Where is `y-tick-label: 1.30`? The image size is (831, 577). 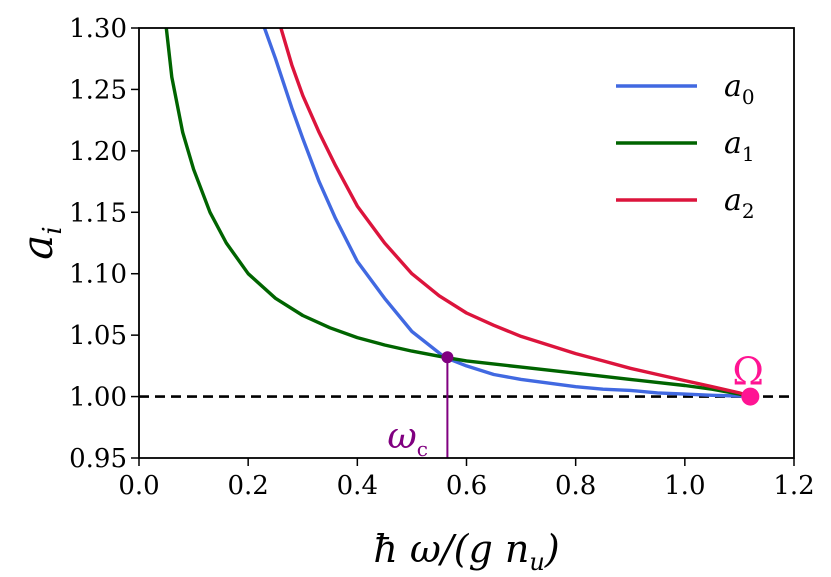 y-tick-label: 1.30 is located at coordinates (98, 29).